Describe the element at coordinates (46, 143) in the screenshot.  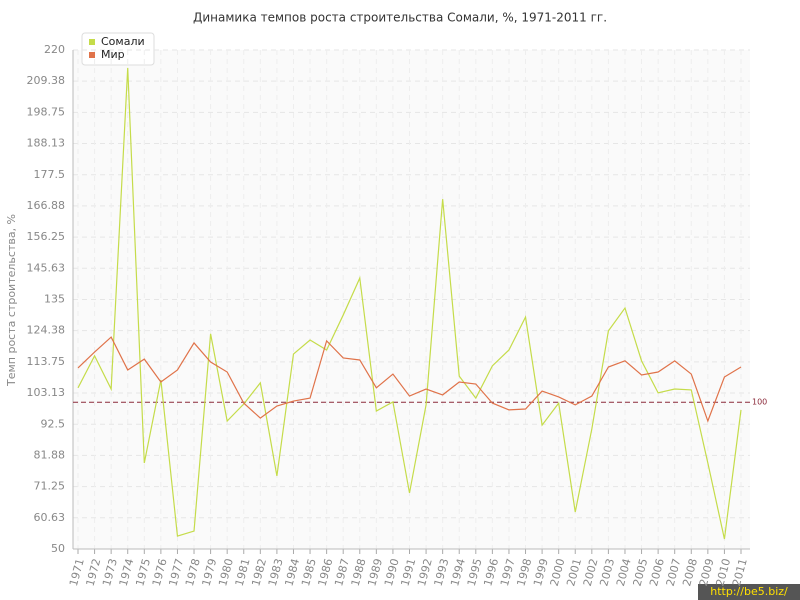
I see `y-tick-label: 188.13` at that location.